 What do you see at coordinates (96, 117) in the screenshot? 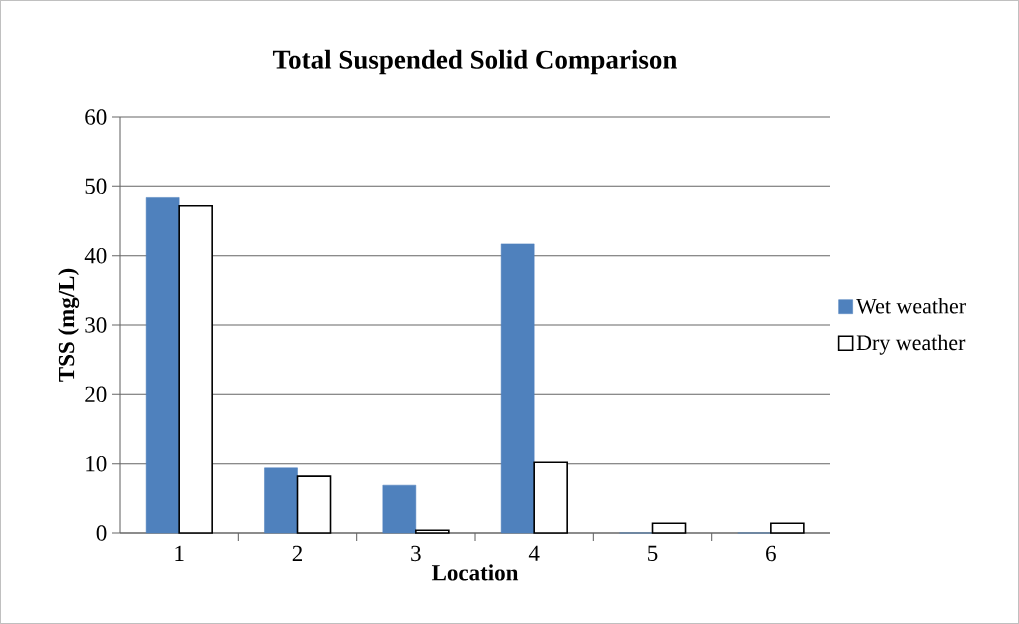
I see `y-tick-label: 60` at bounding box center [96, 117].